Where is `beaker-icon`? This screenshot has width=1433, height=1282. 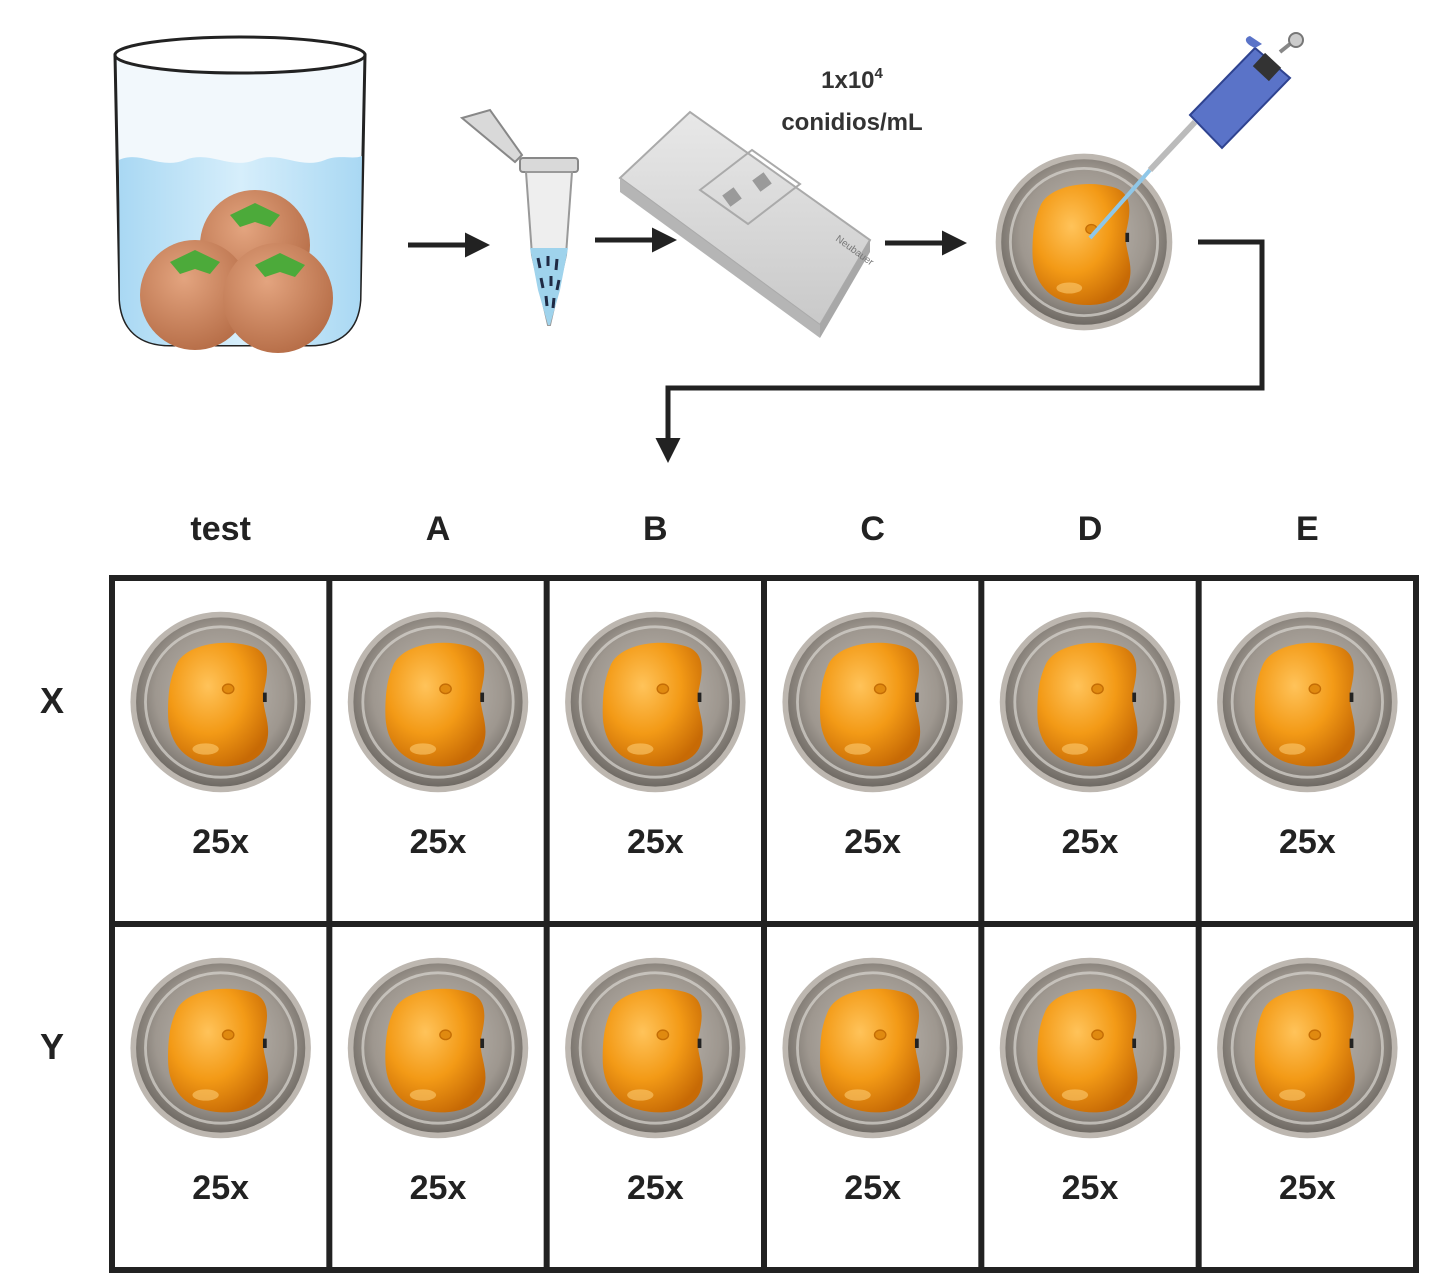
beaker-icon is located at coordinates (240, 194).